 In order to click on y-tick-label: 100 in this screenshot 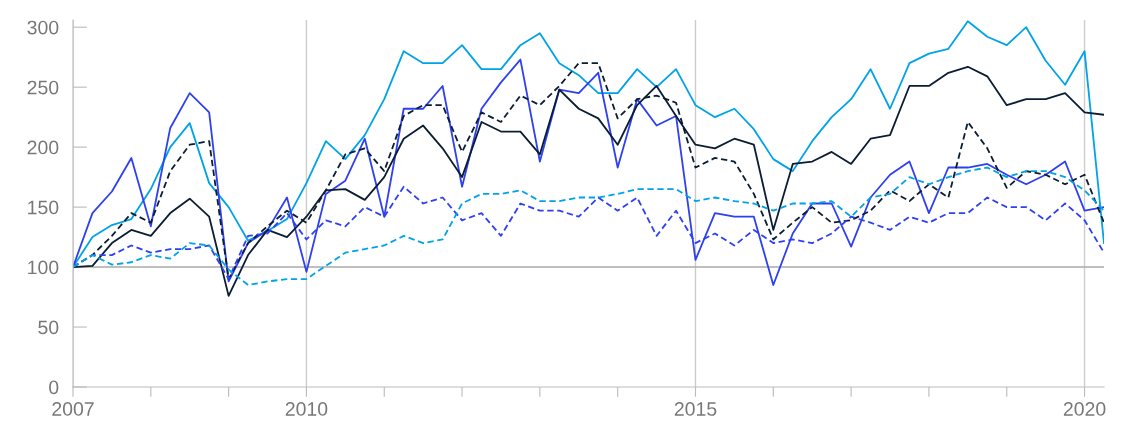, I will do `click(43, 267)`.